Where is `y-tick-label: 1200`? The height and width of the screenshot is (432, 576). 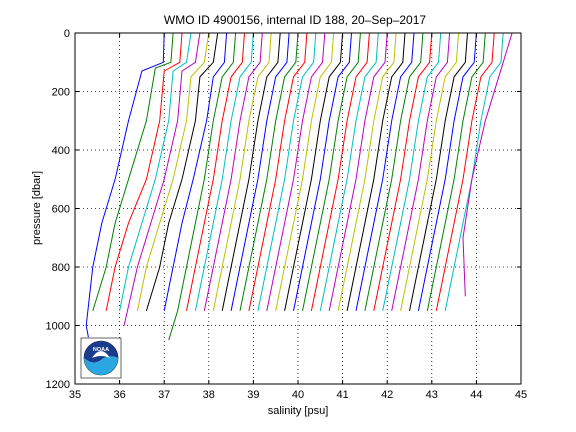
y-tick-label: 1200 is located at coordinates (58, 385).